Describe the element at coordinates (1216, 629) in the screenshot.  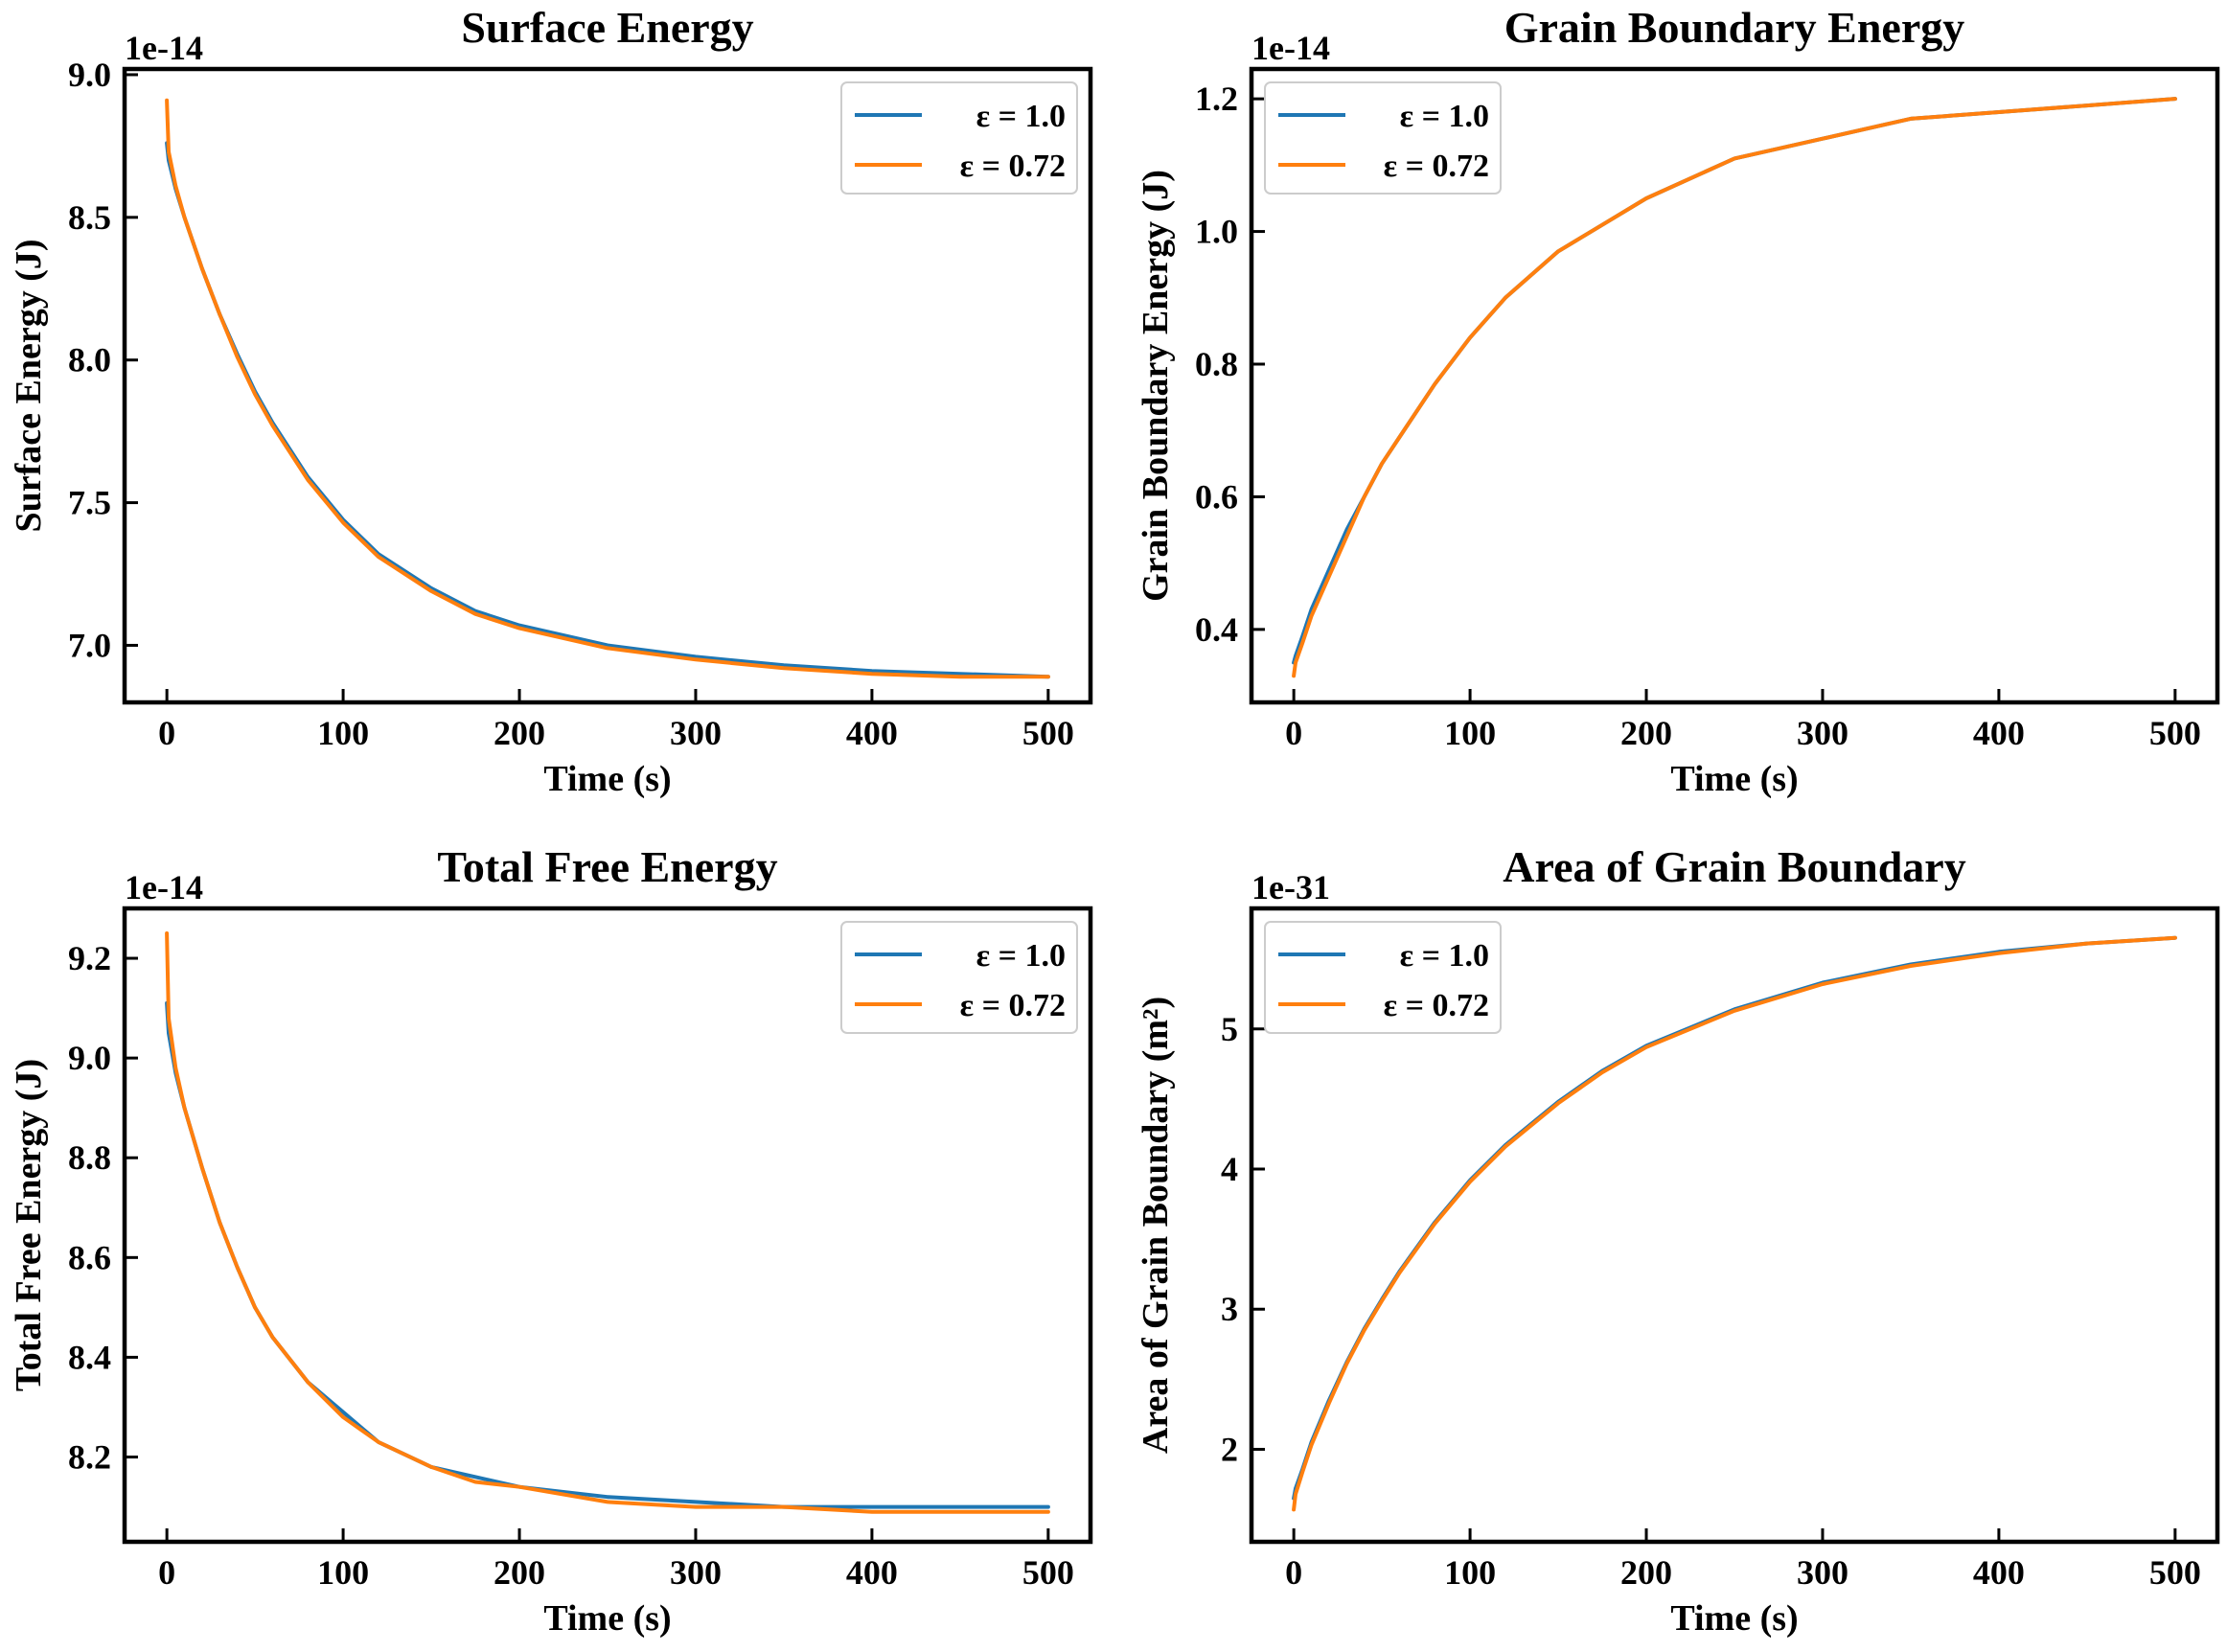
I see `y-tick-label: 0.4` at that location.